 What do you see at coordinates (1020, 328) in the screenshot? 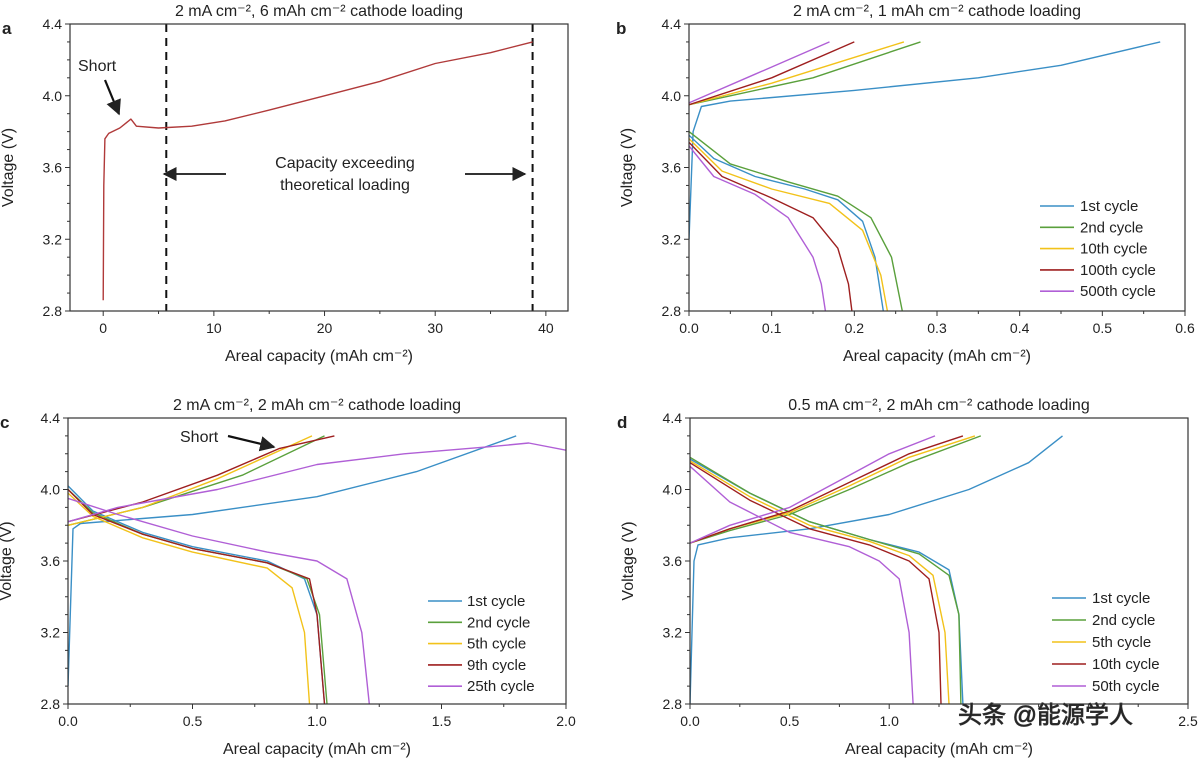
I see `x-tick-label: 0.4` at bounding box center [1020, 328].